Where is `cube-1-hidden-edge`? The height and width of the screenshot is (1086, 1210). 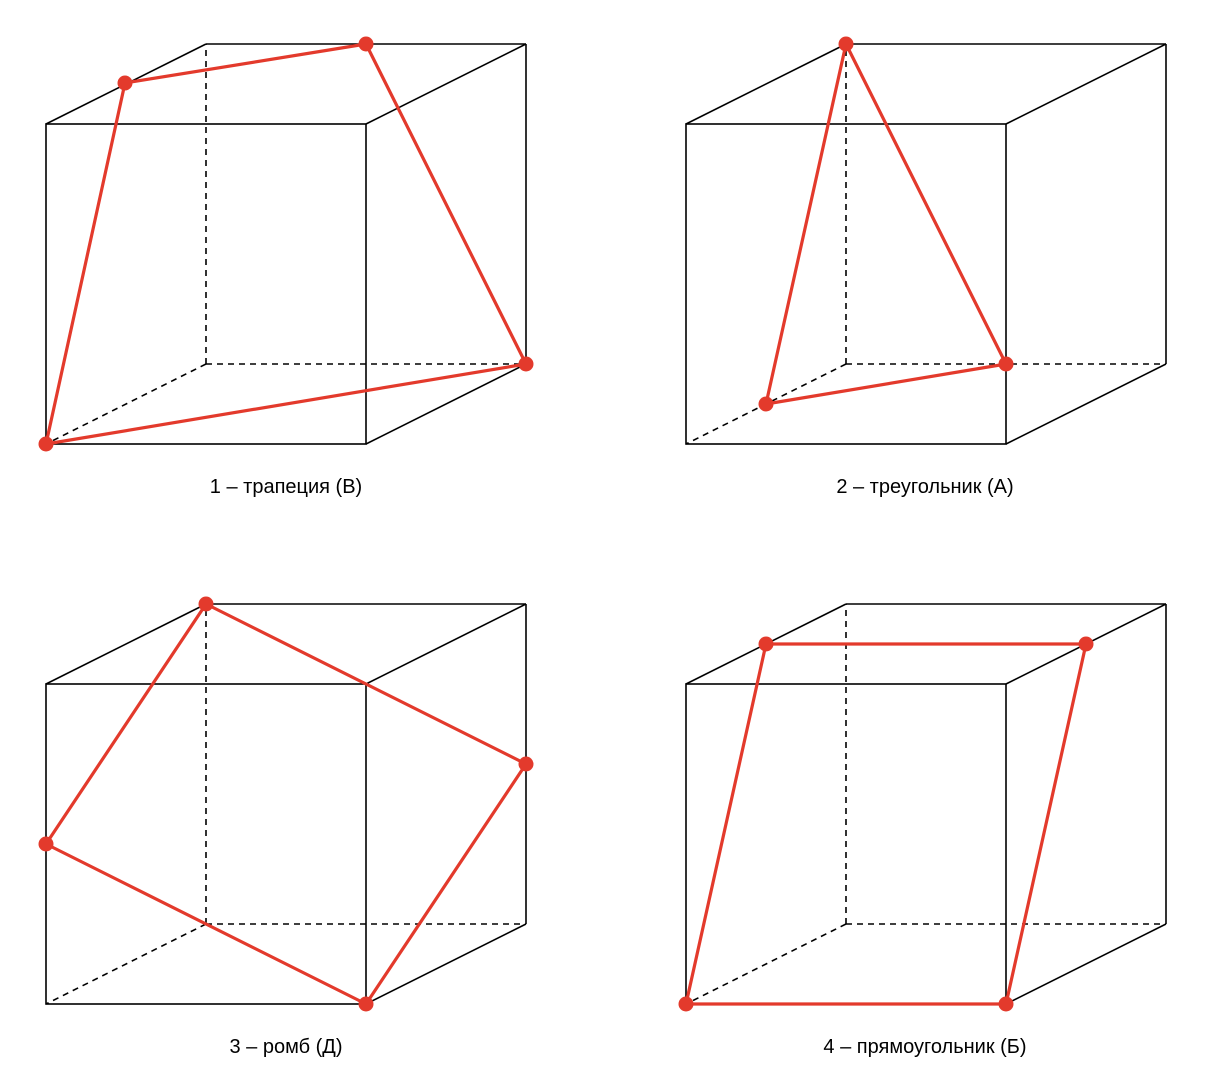
cube-1-hidden-edge is located at coordinates (126, 404).